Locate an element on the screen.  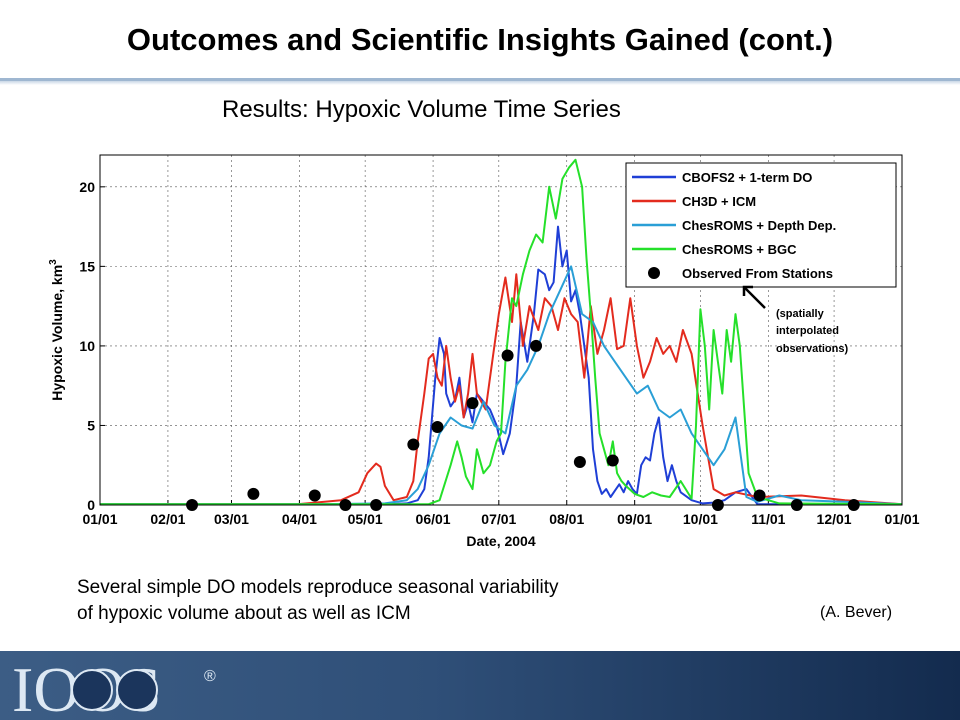
globe-icon is located at coordinates (92, 690).